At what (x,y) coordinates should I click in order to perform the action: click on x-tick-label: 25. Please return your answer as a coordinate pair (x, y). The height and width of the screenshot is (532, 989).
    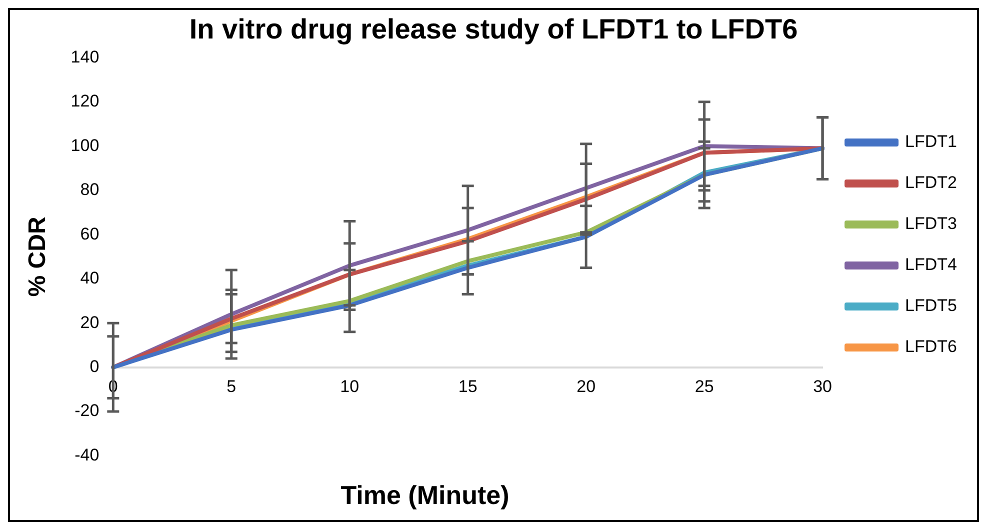
    Looking at the image, I should click on (704, 386).